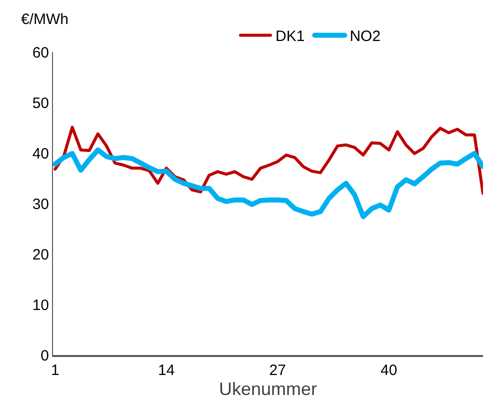 This screenshot has height=416, width=484. What do you see at coordinates (45, 19) in the screenshot?
I see `y-axis-title: €/MWh` at bounding box center [45, 19].